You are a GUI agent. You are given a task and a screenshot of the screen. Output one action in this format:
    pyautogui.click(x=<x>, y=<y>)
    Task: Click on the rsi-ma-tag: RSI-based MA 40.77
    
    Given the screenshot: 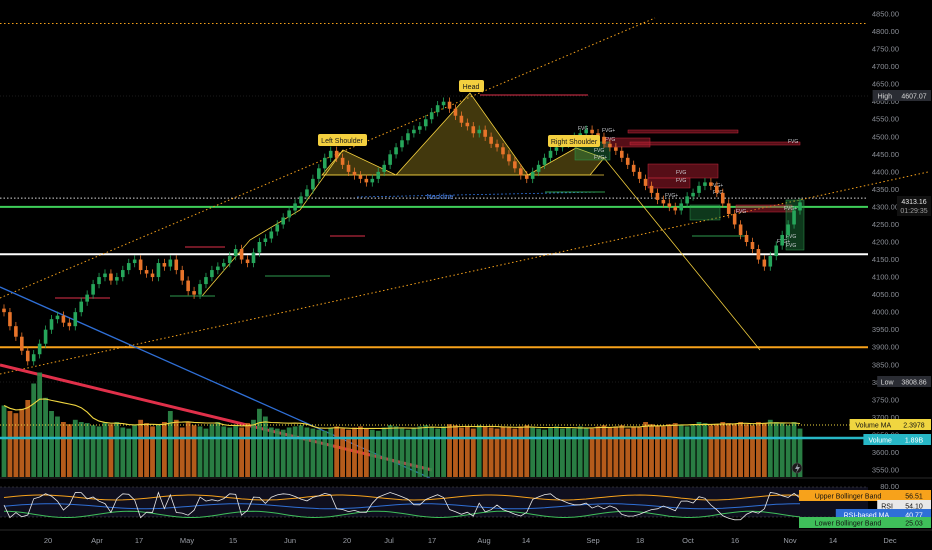 What is the action you would take?
    pyautogui.click(x=883, y=514)
    